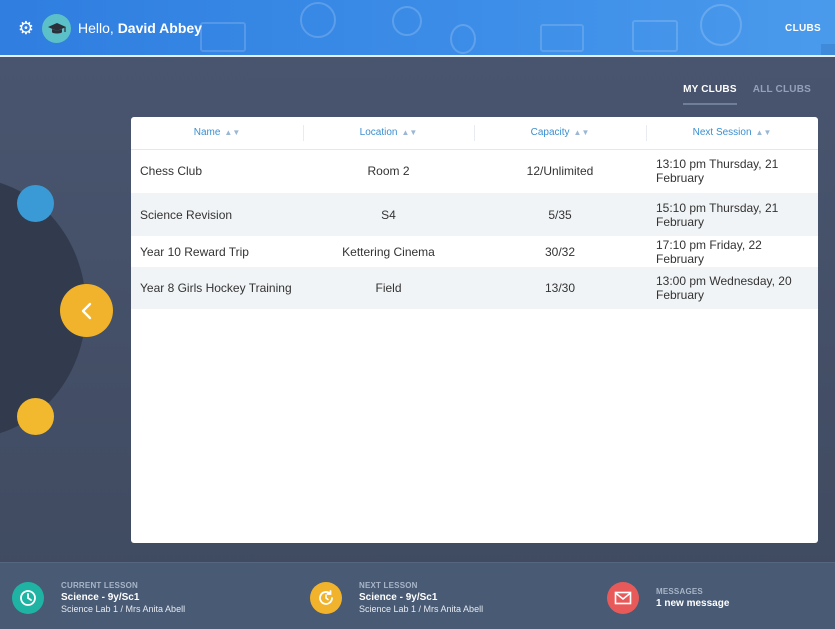  What do you see at coordinates (717, 214) in the screenshot?
I see `club-next-session: 15:10 pm Thursday, 21 February` at bounding box center [717, 214].